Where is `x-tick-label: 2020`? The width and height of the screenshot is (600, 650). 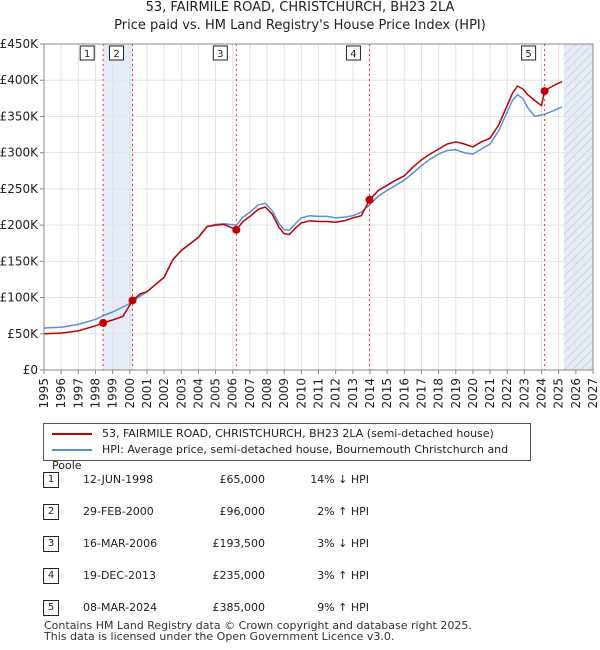 x-tick-label: 2020 is located at coordinates (473, 393).